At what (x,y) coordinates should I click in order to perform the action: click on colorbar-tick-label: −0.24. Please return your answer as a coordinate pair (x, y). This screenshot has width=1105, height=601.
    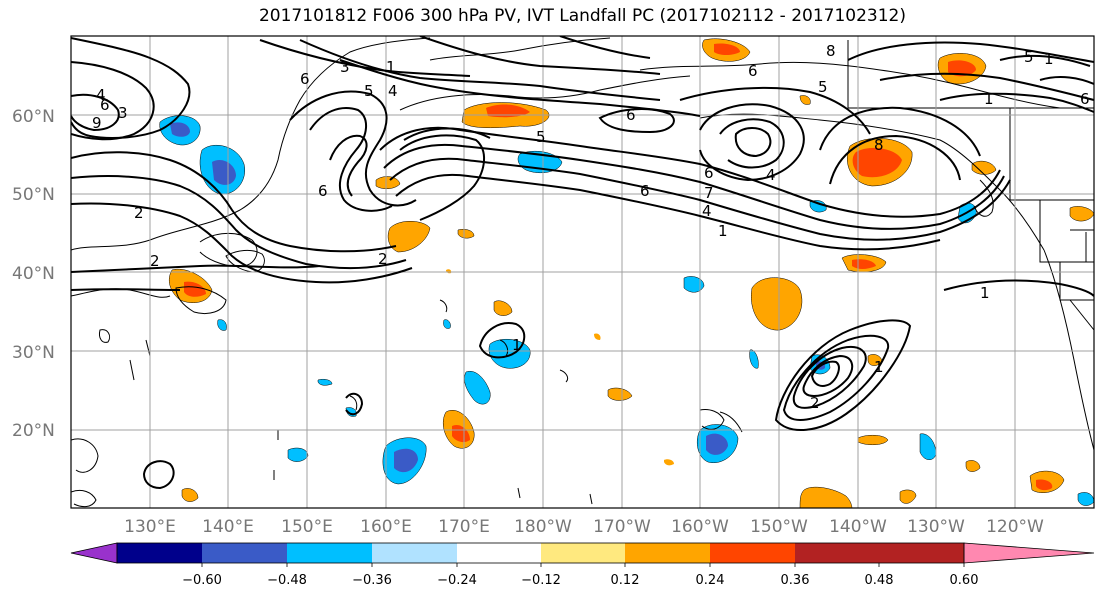
    Looking at the image, I should click on (457, 580).